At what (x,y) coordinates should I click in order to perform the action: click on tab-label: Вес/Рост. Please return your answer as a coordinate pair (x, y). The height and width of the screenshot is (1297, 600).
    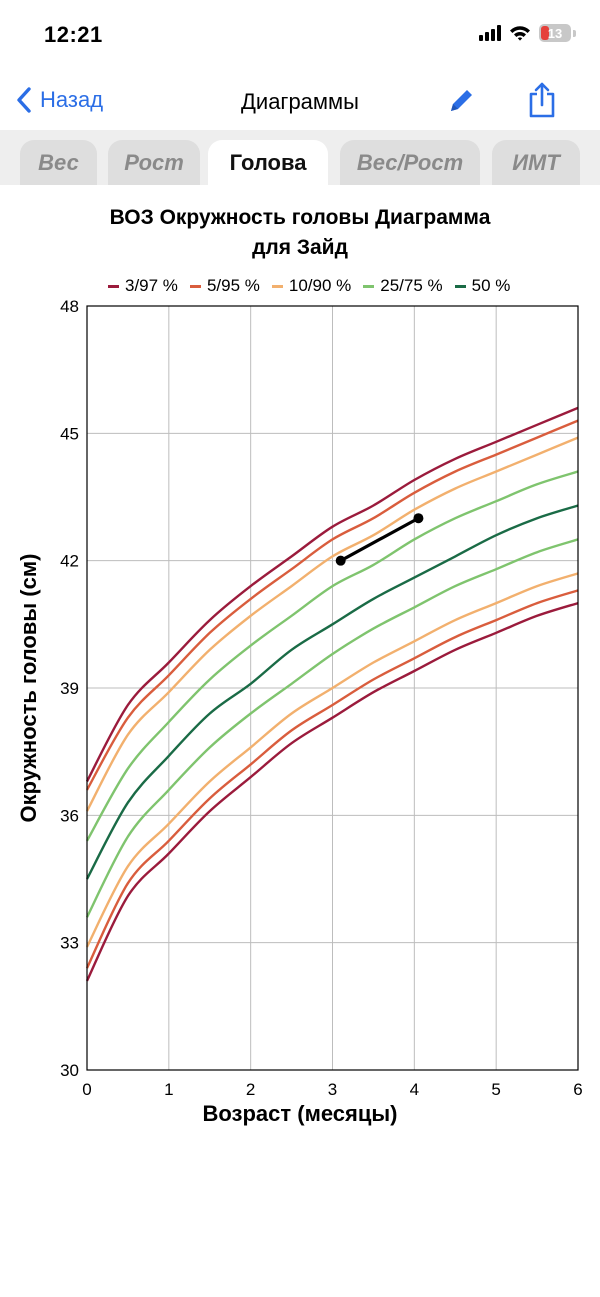
    Looking at the image, I should click on (410, 162).